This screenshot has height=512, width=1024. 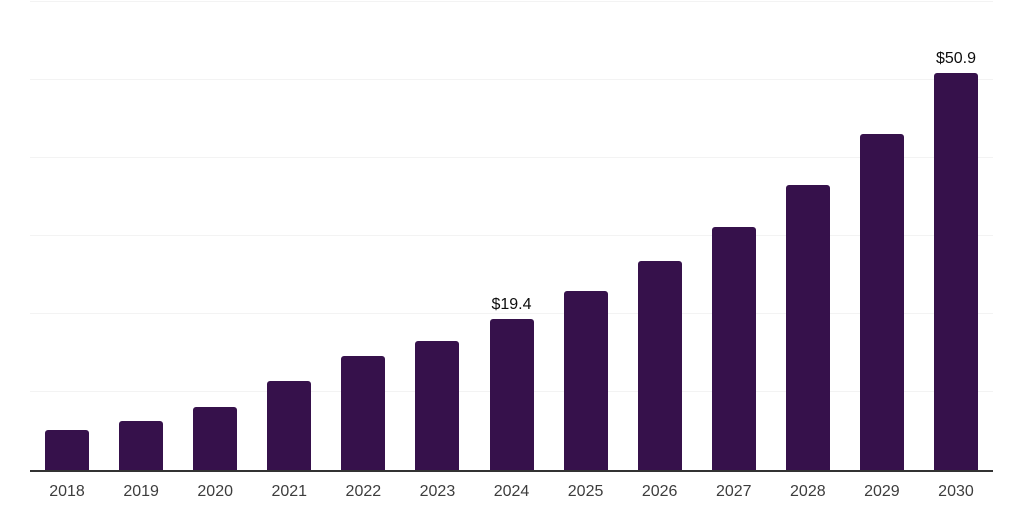 I want to click on x-tick-2026: 2026, so click(x=659, y=491).